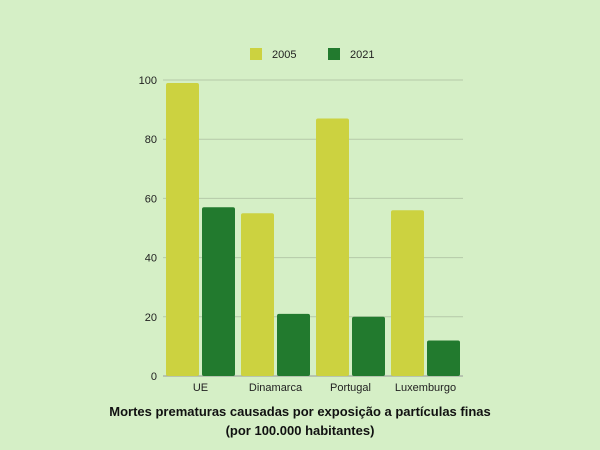 This screenshot has height=450, width=600. What do you see at coordinates (425, 388) in the screenshot?
I see `x-tick-label: Luxemburgo` at bounding box center [425, 388].